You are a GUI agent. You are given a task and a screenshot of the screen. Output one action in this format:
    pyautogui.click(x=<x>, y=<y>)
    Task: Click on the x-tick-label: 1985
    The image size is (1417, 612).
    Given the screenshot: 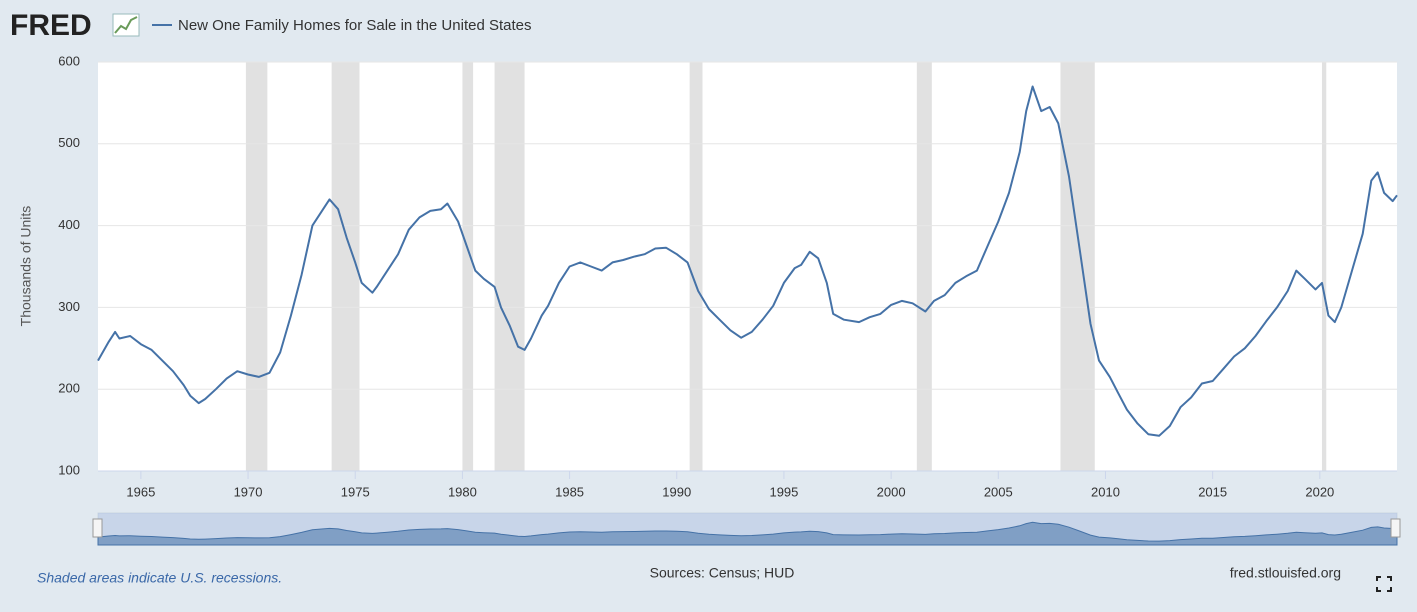 What is the action you would take?
    pyautogui.click(x=569, y=491)
    